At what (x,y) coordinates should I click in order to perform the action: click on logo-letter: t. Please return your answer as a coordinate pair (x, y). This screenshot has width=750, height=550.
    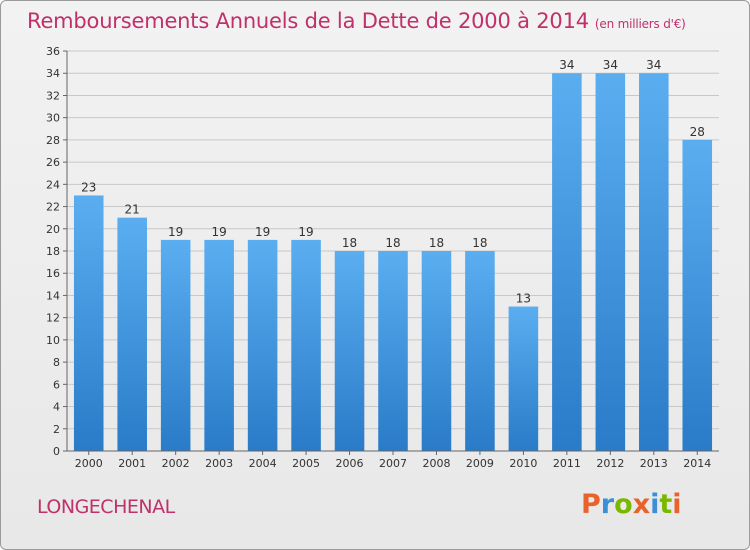
    Looking at the image, I should click on (666, 504).